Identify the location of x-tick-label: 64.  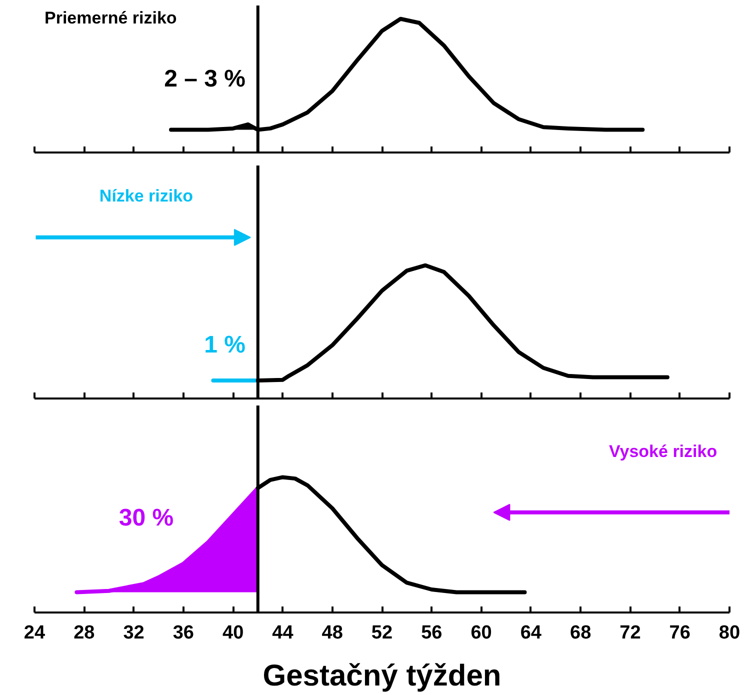
(531, 633).